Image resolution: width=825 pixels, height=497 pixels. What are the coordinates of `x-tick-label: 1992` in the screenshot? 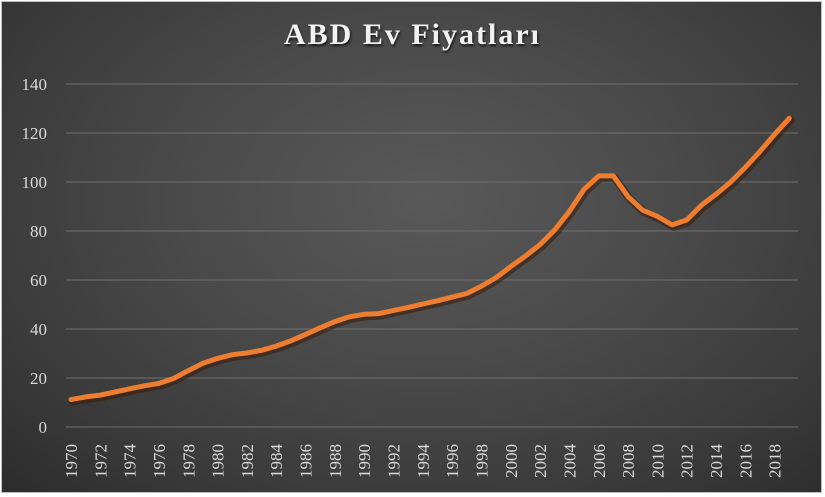 It's located at (394, 461).